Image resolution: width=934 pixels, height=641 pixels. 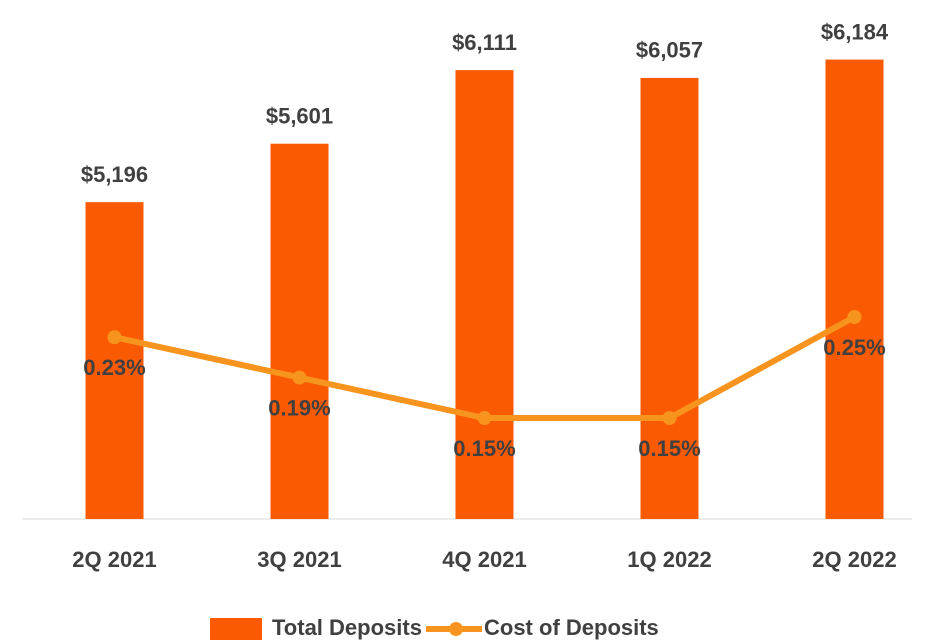 What do you see at coordinates (854, 559) in the screenshot?
I see `x-tick-label: 2Q 2022` at bounding box center [854, 559].